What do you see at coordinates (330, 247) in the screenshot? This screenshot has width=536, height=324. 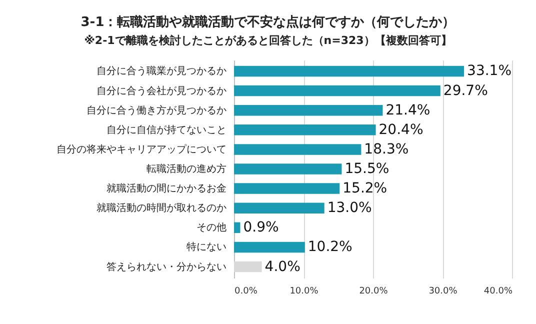 I see `data-label: 10.2%` at bounding box center [330, 247].